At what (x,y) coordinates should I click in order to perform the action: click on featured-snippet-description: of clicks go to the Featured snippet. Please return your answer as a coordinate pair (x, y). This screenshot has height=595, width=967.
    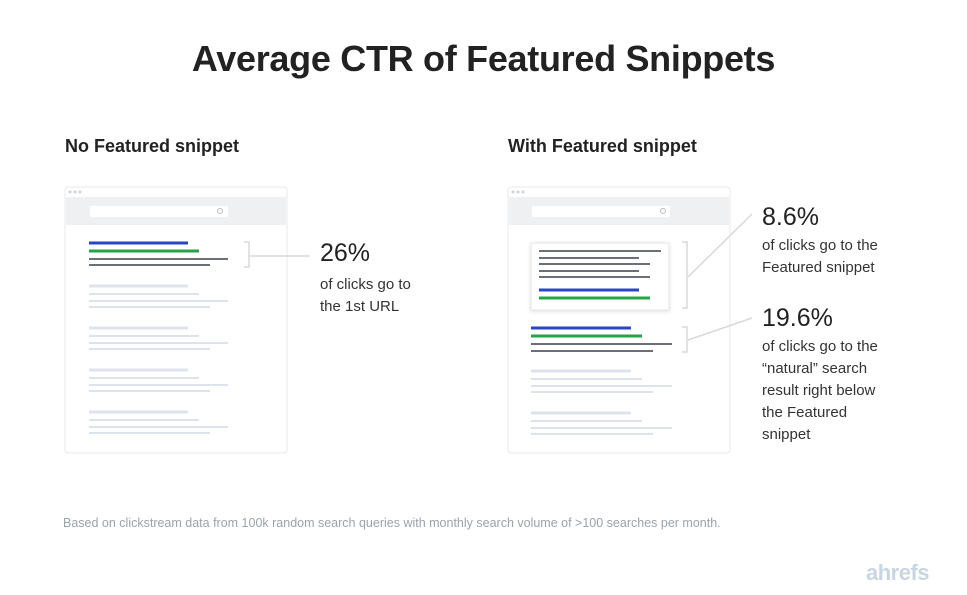
    Looking at the image, I should click on (820, 257).